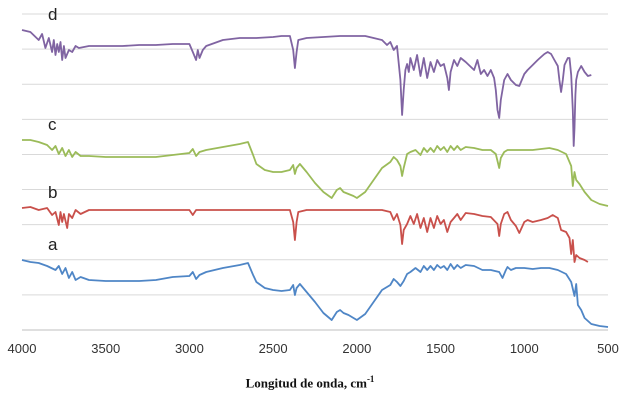 Image resolution: width=620 pixels, height=396 pixels. What do you see at coordinates (22, 348) in the screenshot?
I see `x-tick-label: 4000` at bounding box center [22, 348].